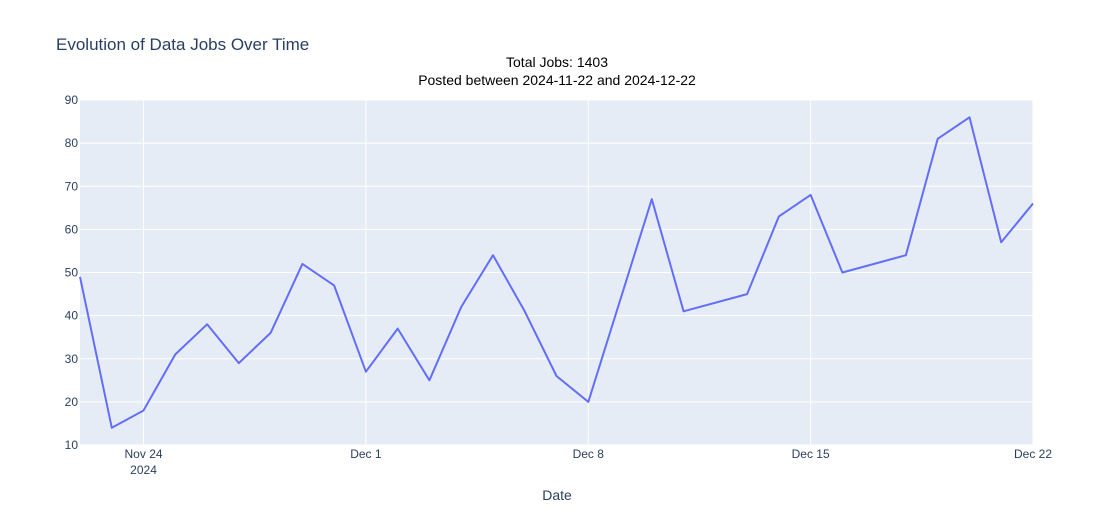 The height and width of the screenshot is (525, 1112). I want to click on chart-title: Evolution of Data Jobs Over Time, so click(182, 44).